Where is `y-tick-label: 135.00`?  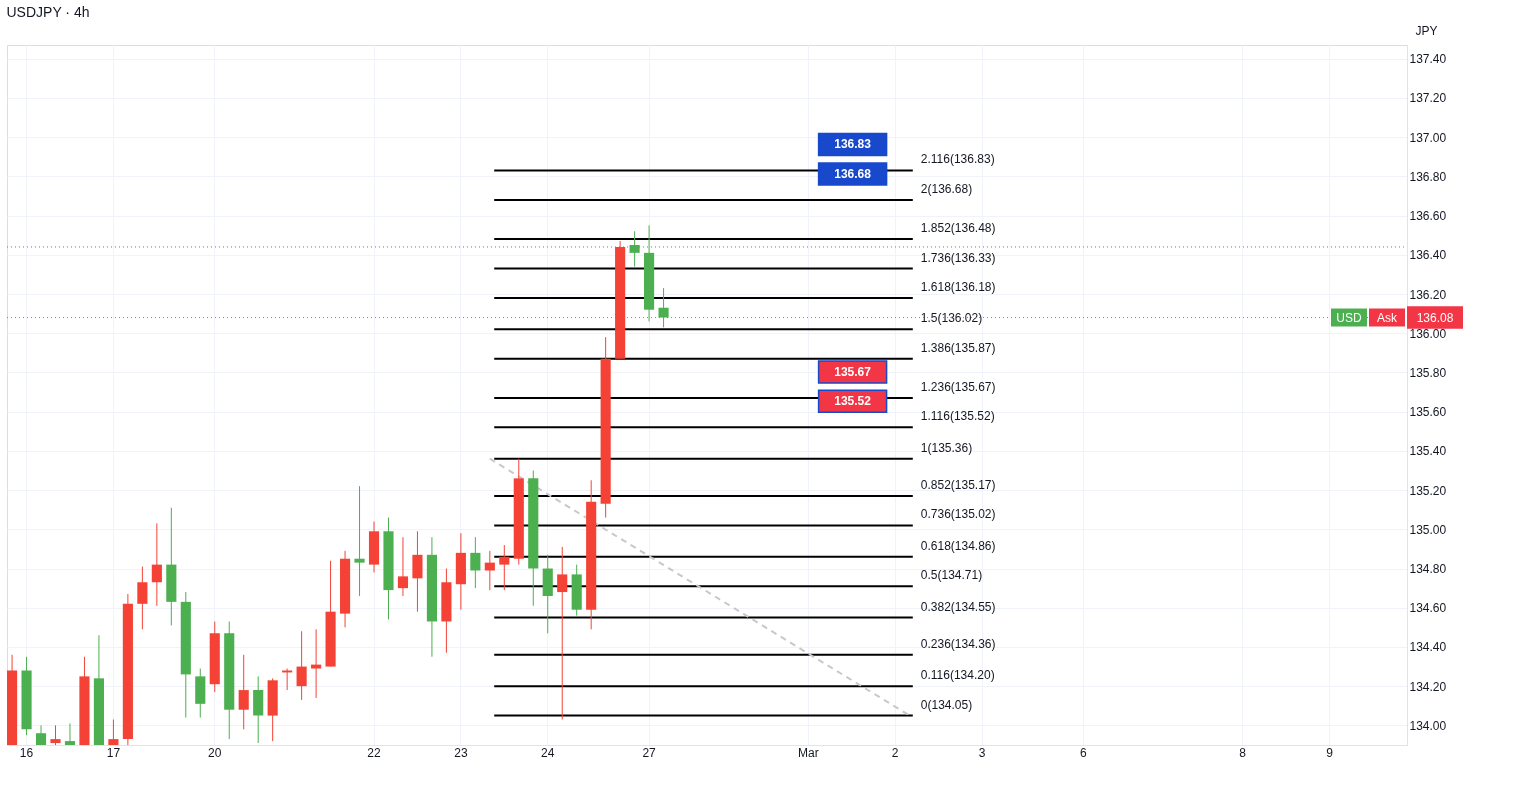
y-tick-label: 135.00 is located at coordinates (1428, 529).